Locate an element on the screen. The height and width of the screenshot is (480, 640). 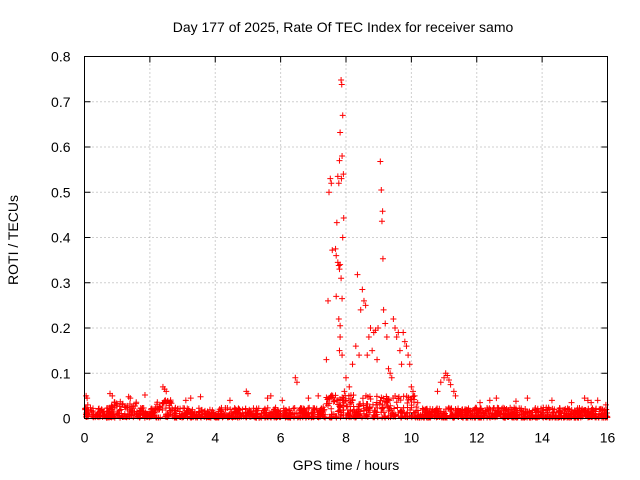
y-tick-labels: 0 0.1 0.2 0.3 0.4 0.5 0.6 0.7 0.8 is located at coordinates (61, 238).